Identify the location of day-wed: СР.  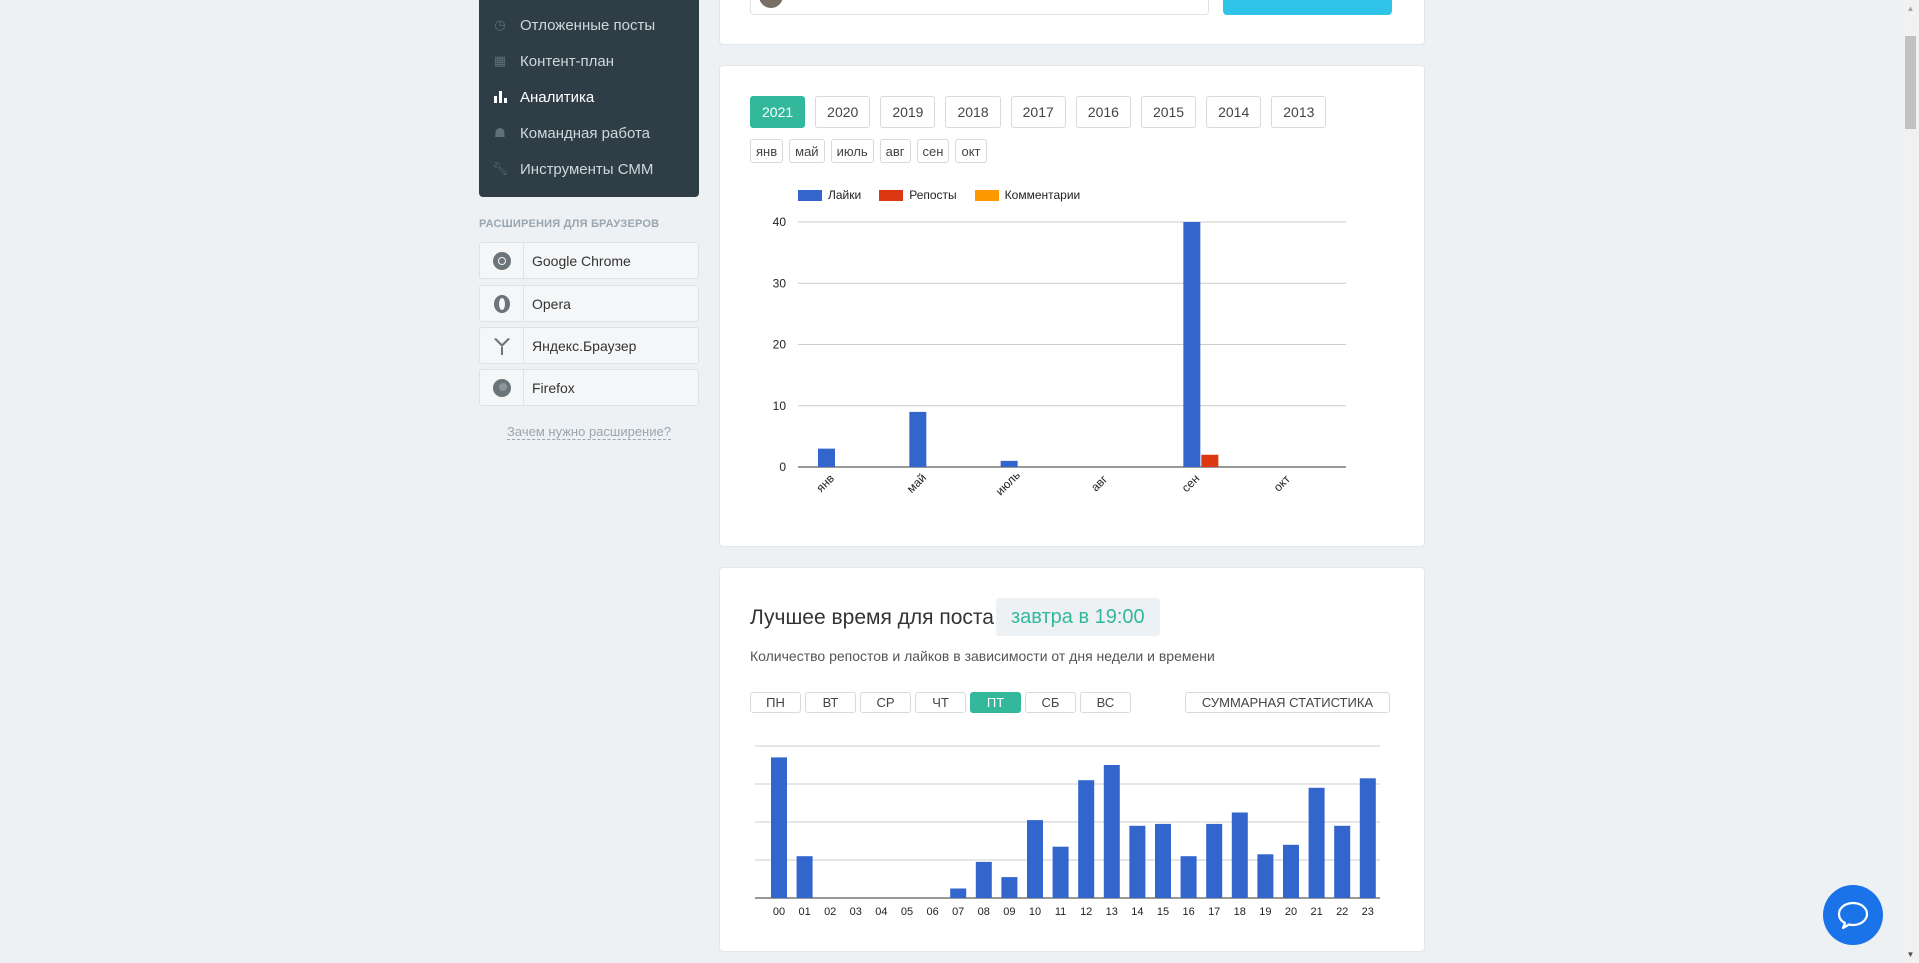
(885, 702).